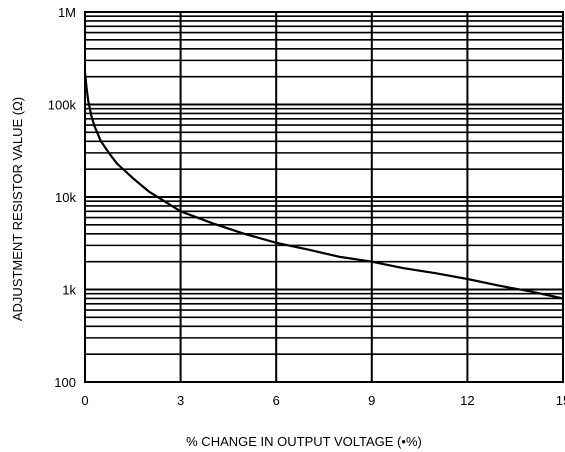 This screenshot has width=565, height=452. Describe the element at coordinates (467, 400) in the screenshot. I see `x-tick-label: 12` at that location.